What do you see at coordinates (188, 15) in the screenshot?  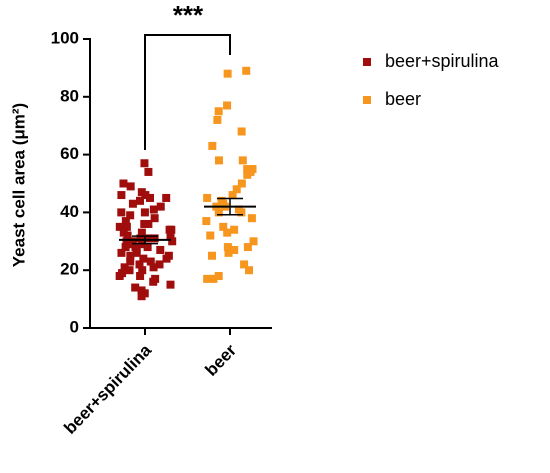 I see `significance: ***` at bounding box center [188, 15].